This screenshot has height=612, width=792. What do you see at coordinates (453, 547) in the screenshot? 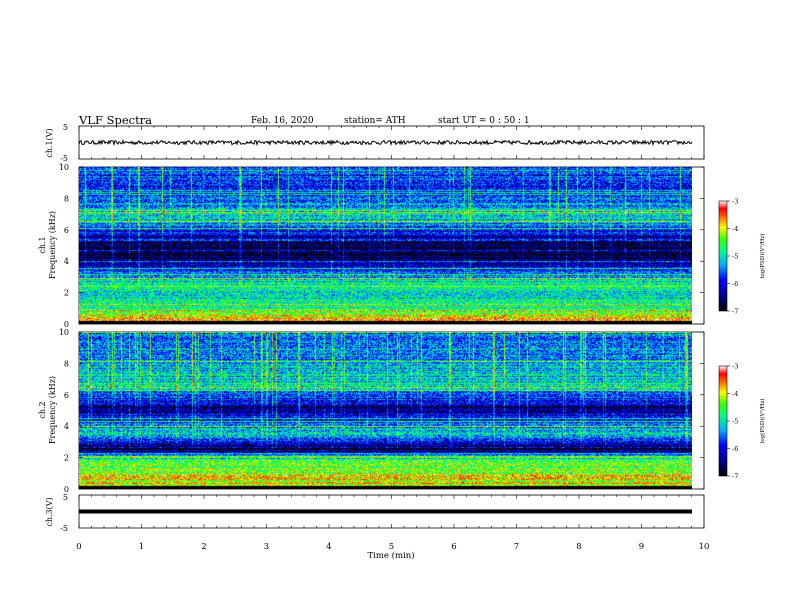
I see `time-tick-label: 6` at bounding box center [453, 547].